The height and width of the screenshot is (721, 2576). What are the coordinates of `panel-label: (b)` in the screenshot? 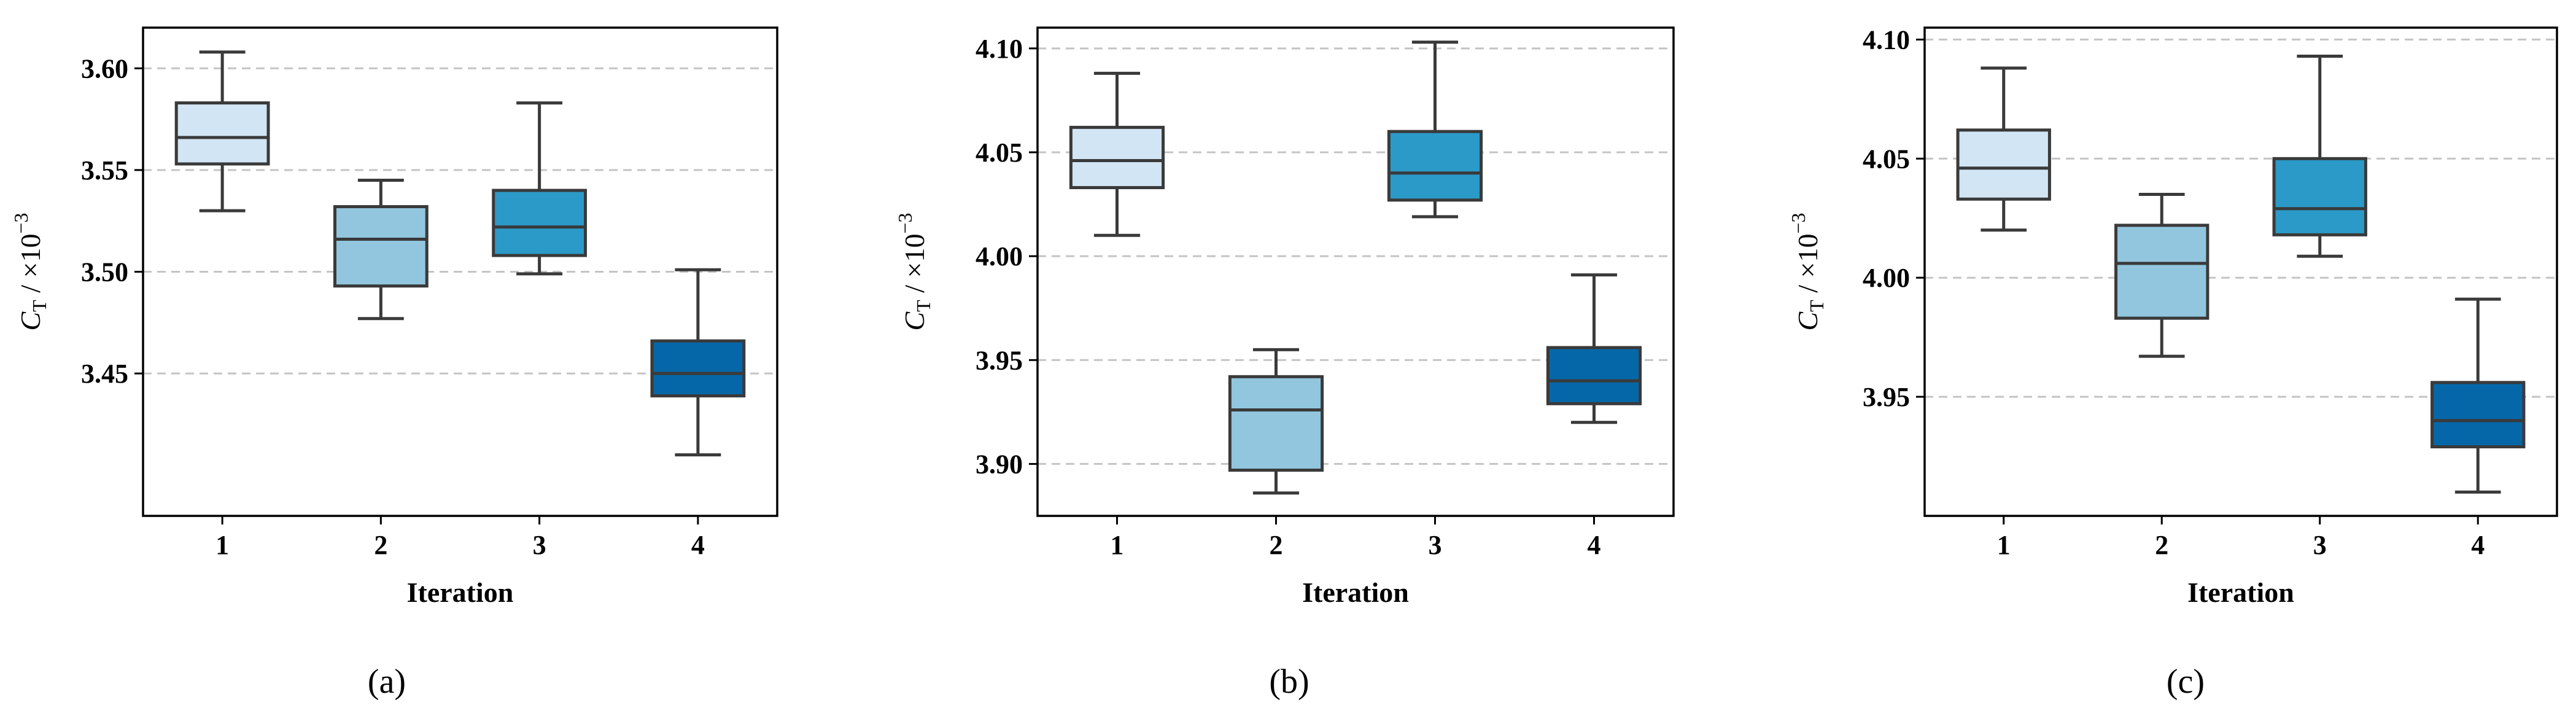 It's located at (1289, 682).